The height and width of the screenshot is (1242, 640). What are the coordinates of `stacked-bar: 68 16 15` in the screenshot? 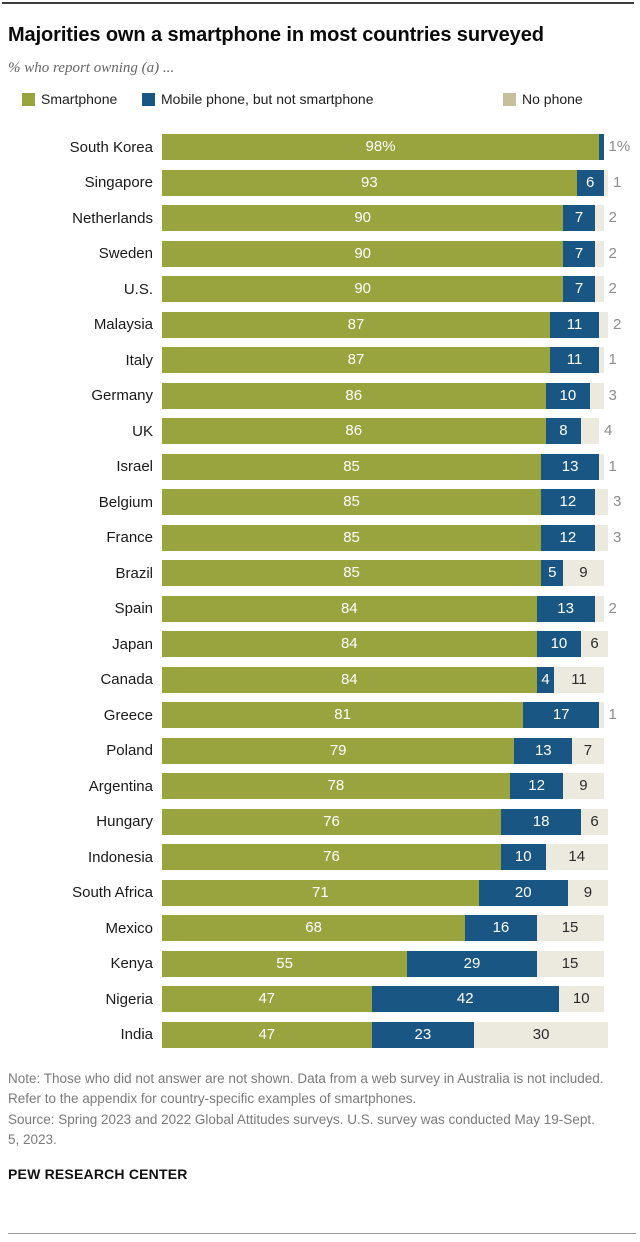 It's located at (385, 928).